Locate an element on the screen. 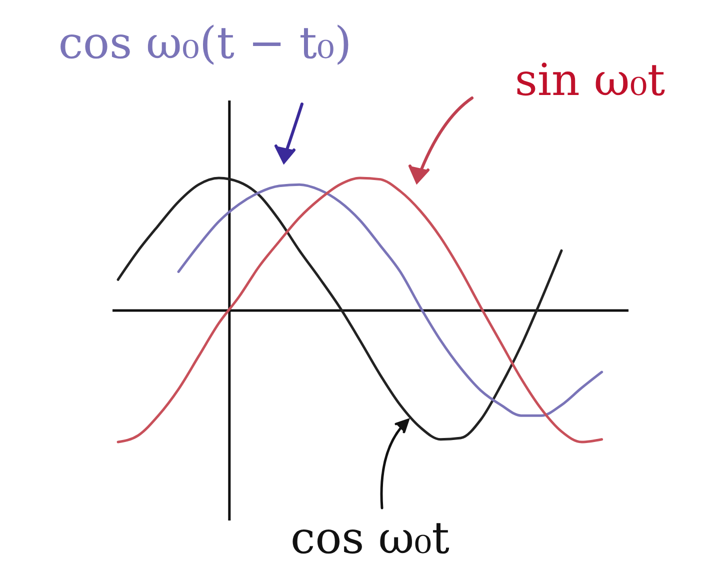 The width and height of the screenshot is (701, 566). text: cos ω₀(t − t₀) is located at coordinates (205, 43).